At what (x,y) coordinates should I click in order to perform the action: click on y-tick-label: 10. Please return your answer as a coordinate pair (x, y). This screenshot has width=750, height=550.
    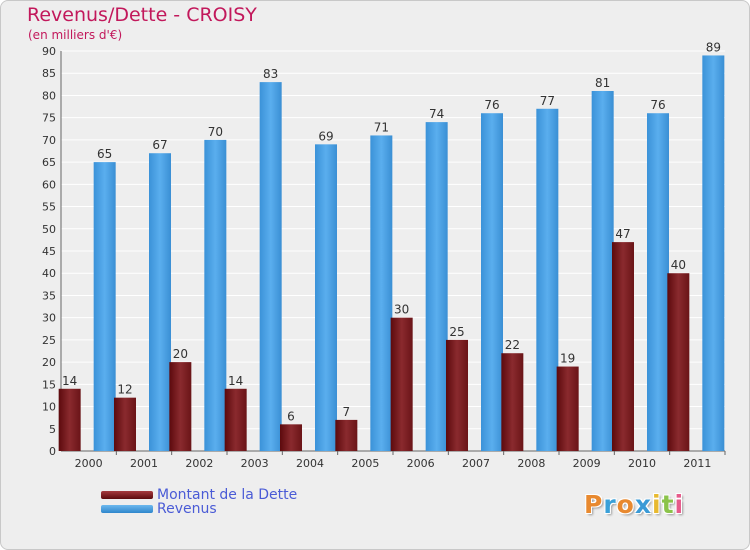
    Looking at the image, I should click on (49, 407).